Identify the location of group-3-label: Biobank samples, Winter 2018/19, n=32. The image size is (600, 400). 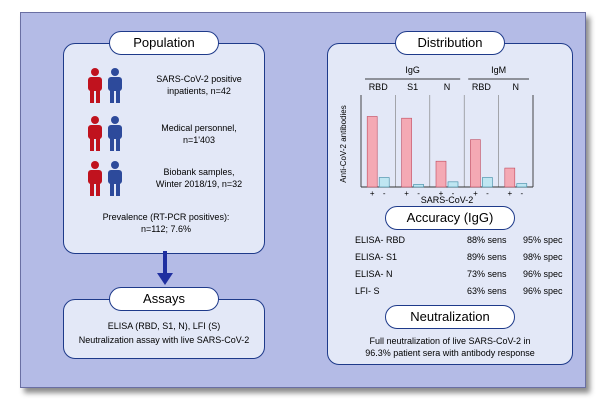
(199, 178).